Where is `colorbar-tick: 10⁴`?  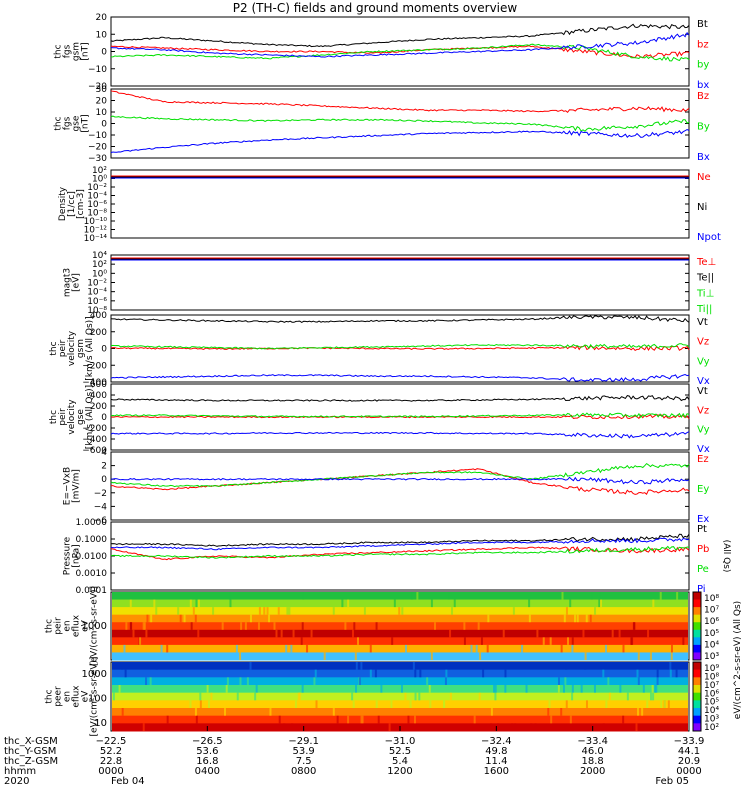 colorbar-tick: 10⁴ is located at coordinates (711, 645).